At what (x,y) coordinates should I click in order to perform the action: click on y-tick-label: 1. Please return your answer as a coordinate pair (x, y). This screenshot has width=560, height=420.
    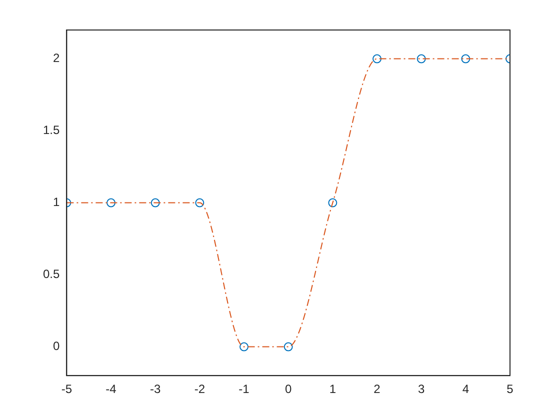
    Looking at the image, I should click on (56, 202).